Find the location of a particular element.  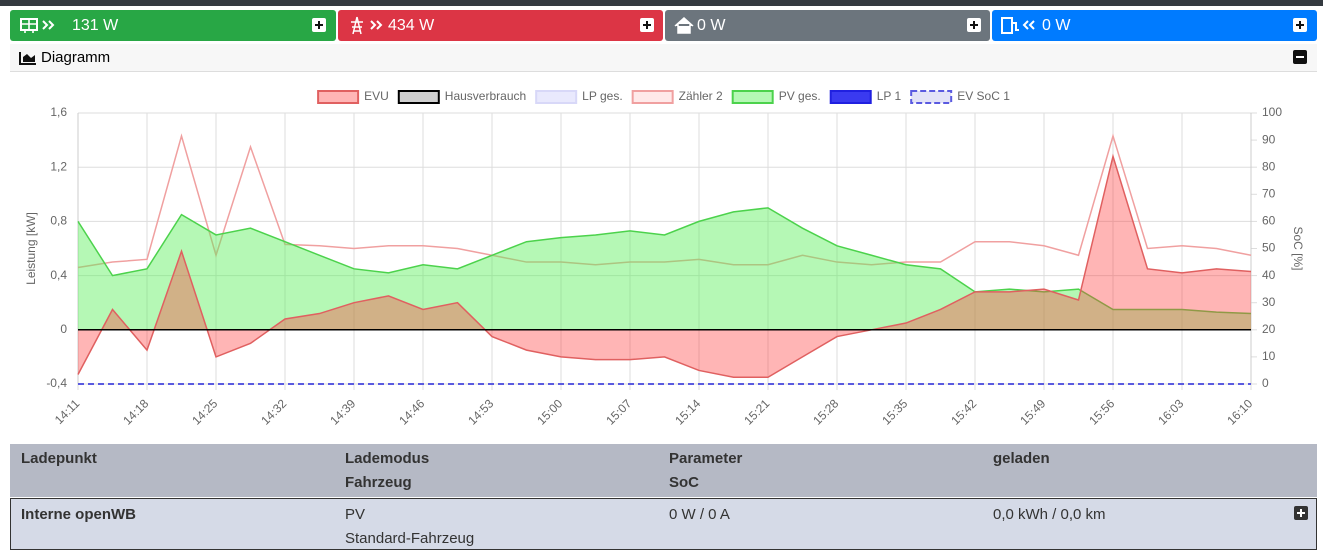

header-cell: Parameter is located at coordinates (706, 458).